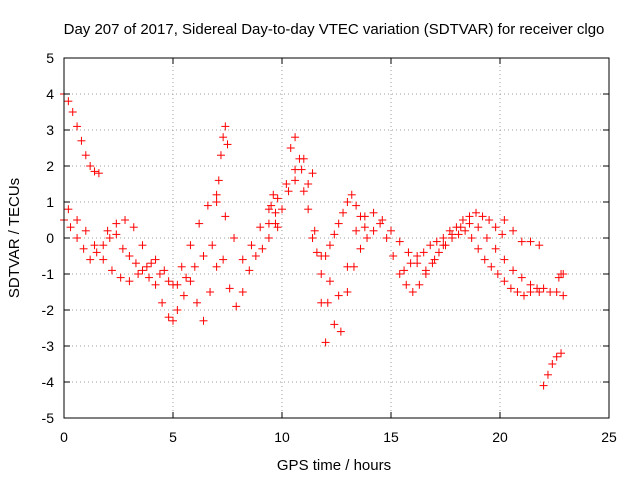 The width and height of the screenshot is (640, 480). I want to click on x-tick-label: 15, so click(391, 437).